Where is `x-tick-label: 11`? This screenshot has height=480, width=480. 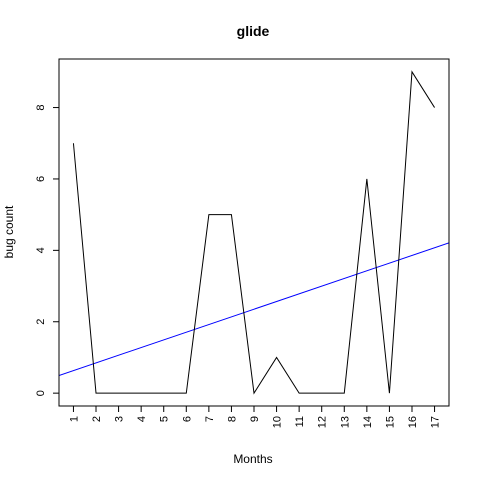 x-tick-label: 11 is located at coordinates (300, 421).